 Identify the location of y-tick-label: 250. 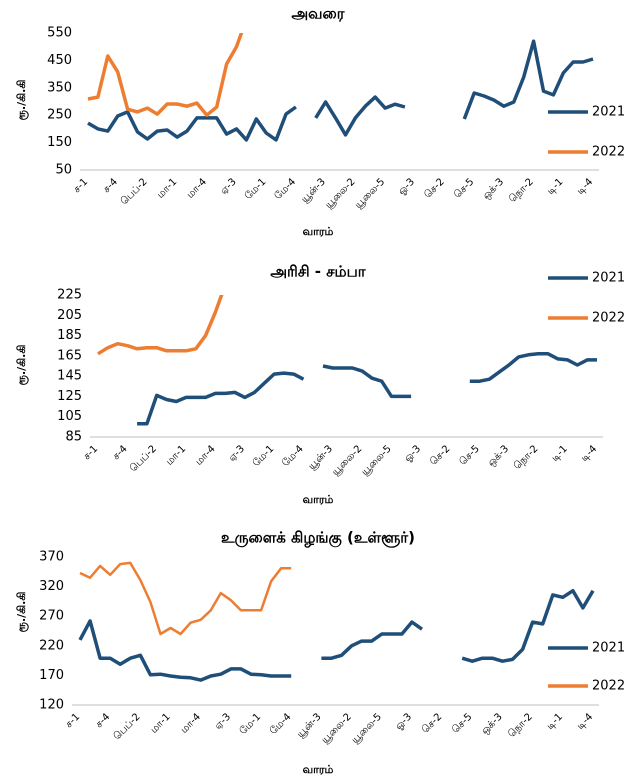
(59, 115).